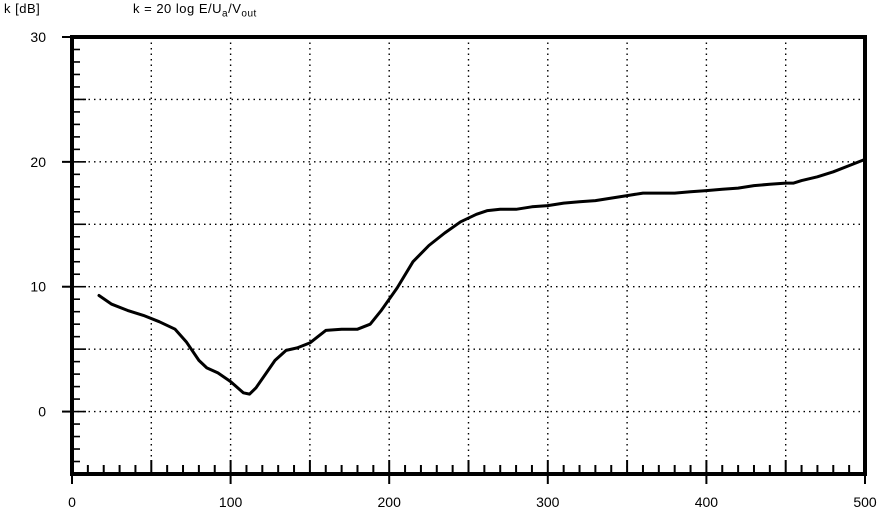 The width and height of the screenshot is (889, 513). What do you see at coordinates (472, 502) in the screenshot?
I see `x-tick-labels: 0 100 200 300 400 500` at bounding box center [472, 502].